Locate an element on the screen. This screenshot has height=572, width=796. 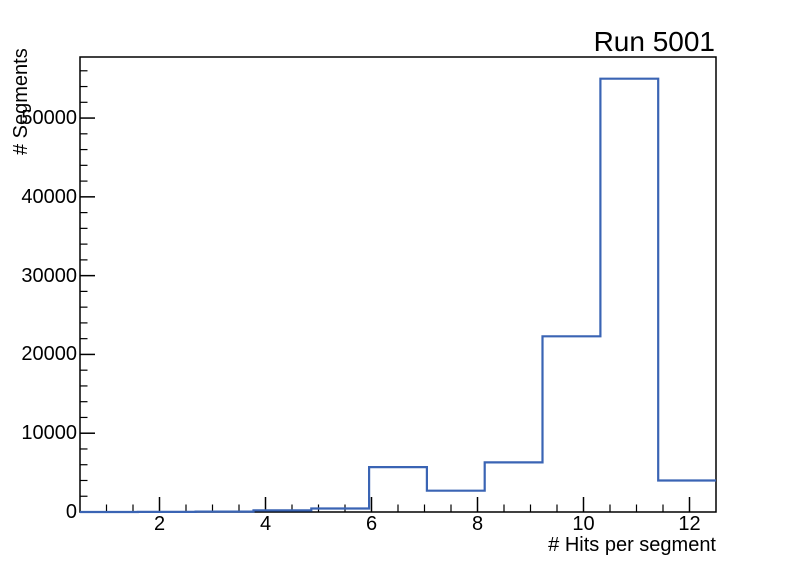
x-tick-label: 4 is located at coordinates (265, 524).